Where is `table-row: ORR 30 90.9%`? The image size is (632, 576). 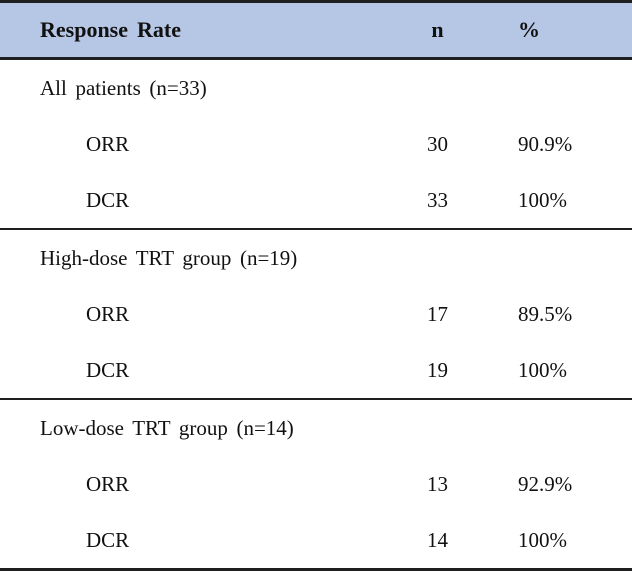
table-row: ORR 30 90.9% is located at coordinates (316, 144).